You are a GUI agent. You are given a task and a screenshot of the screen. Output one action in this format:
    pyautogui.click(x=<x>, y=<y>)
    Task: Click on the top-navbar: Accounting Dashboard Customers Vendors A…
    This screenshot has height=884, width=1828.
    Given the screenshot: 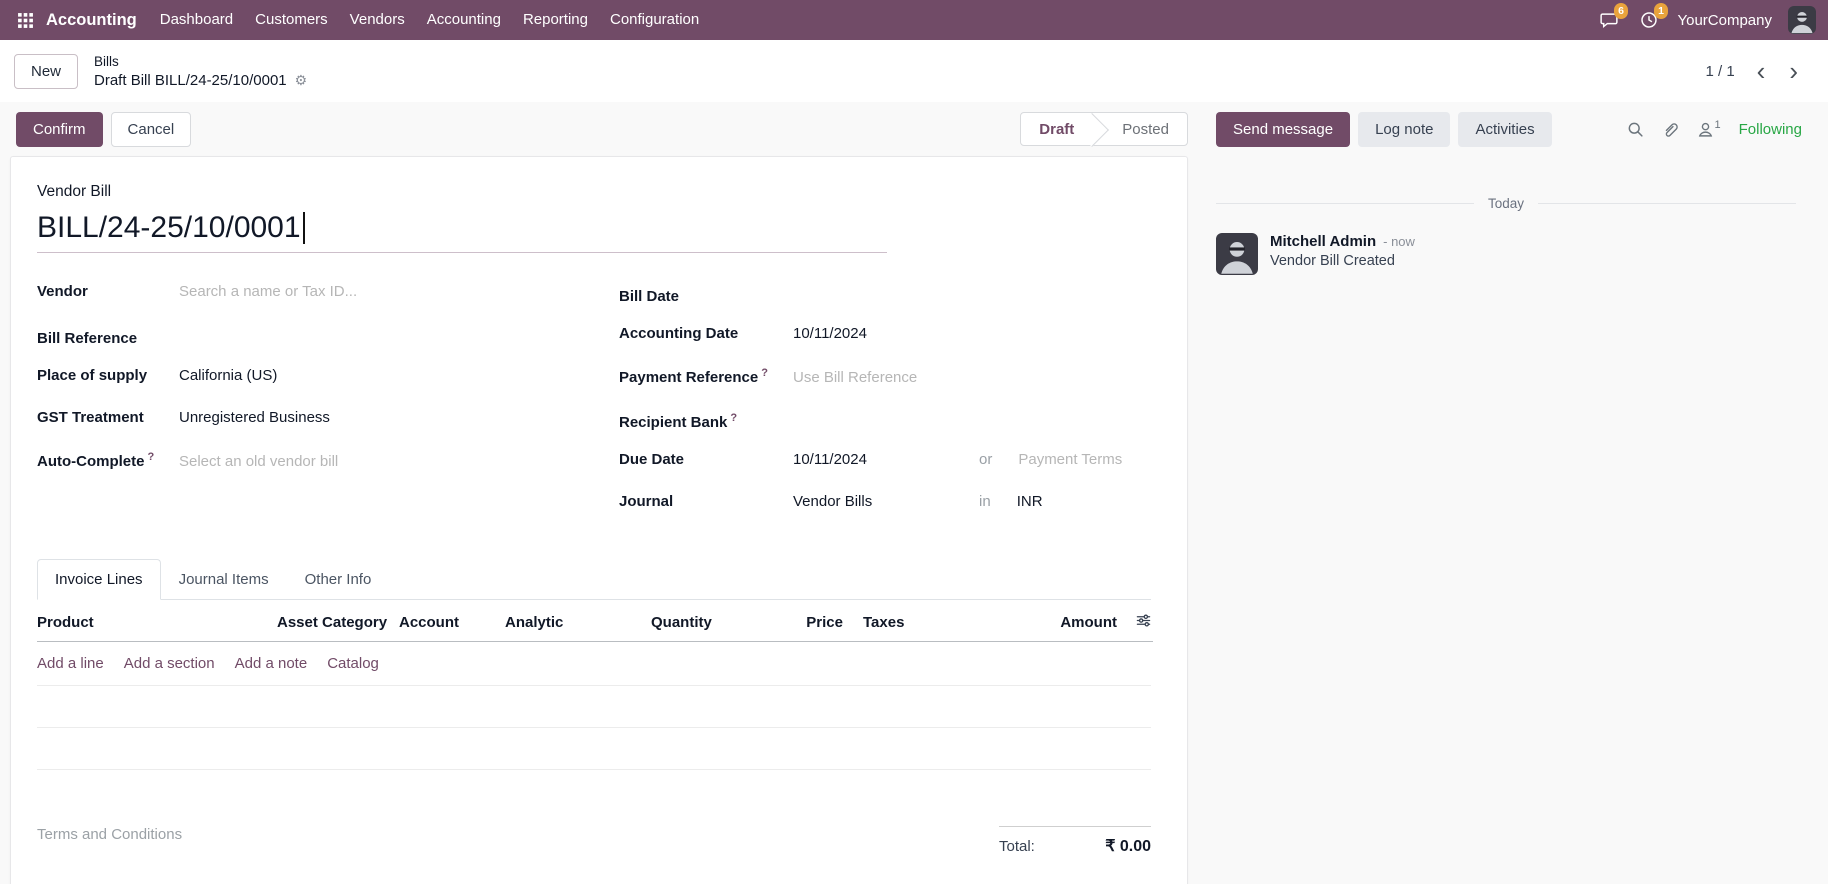 What is the action you would take?
    pyautogui.click(x=914, y=20)
    